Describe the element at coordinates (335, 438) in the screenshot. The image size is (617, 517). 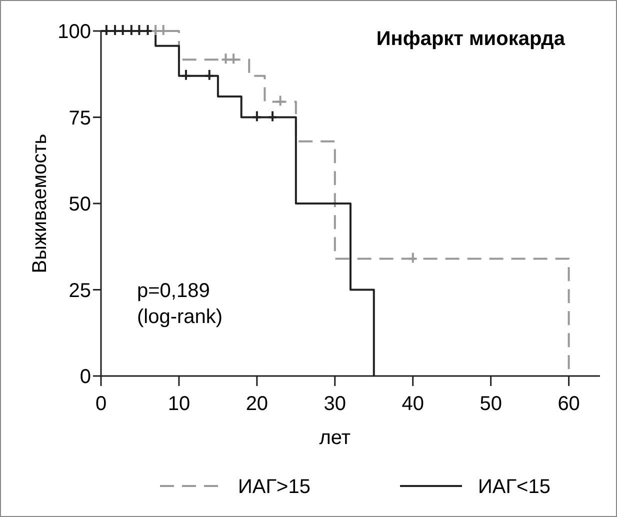
I see `x-axis-title: лет` at that location.